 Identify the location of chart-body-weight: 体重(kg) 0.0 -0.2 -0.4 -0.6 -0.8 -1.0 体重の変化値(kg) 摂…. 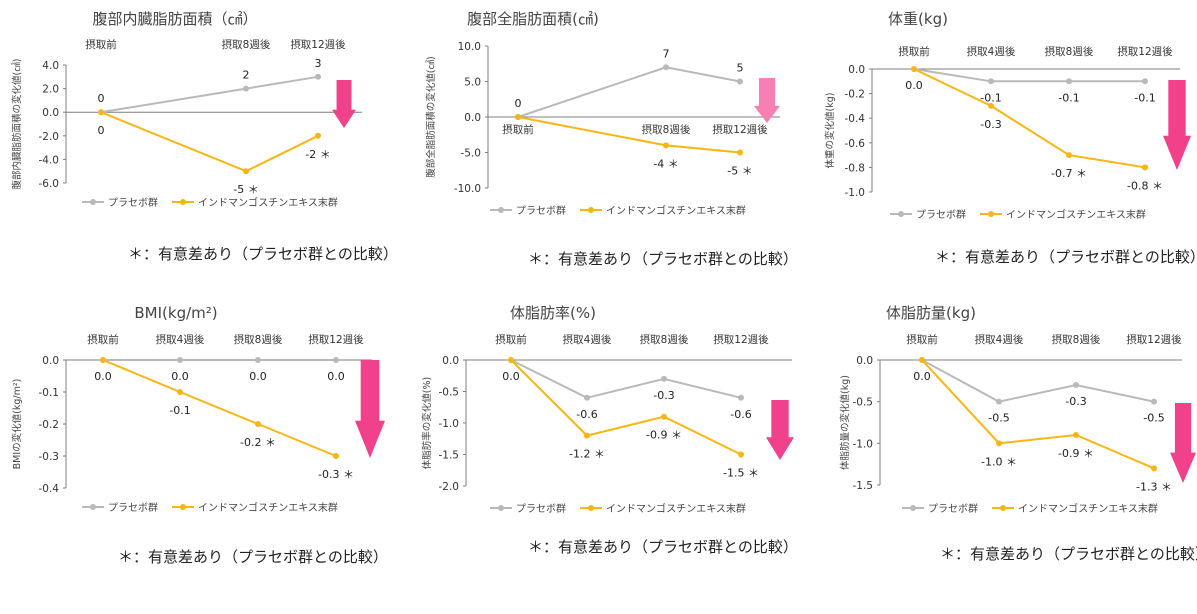
(1007, 115).